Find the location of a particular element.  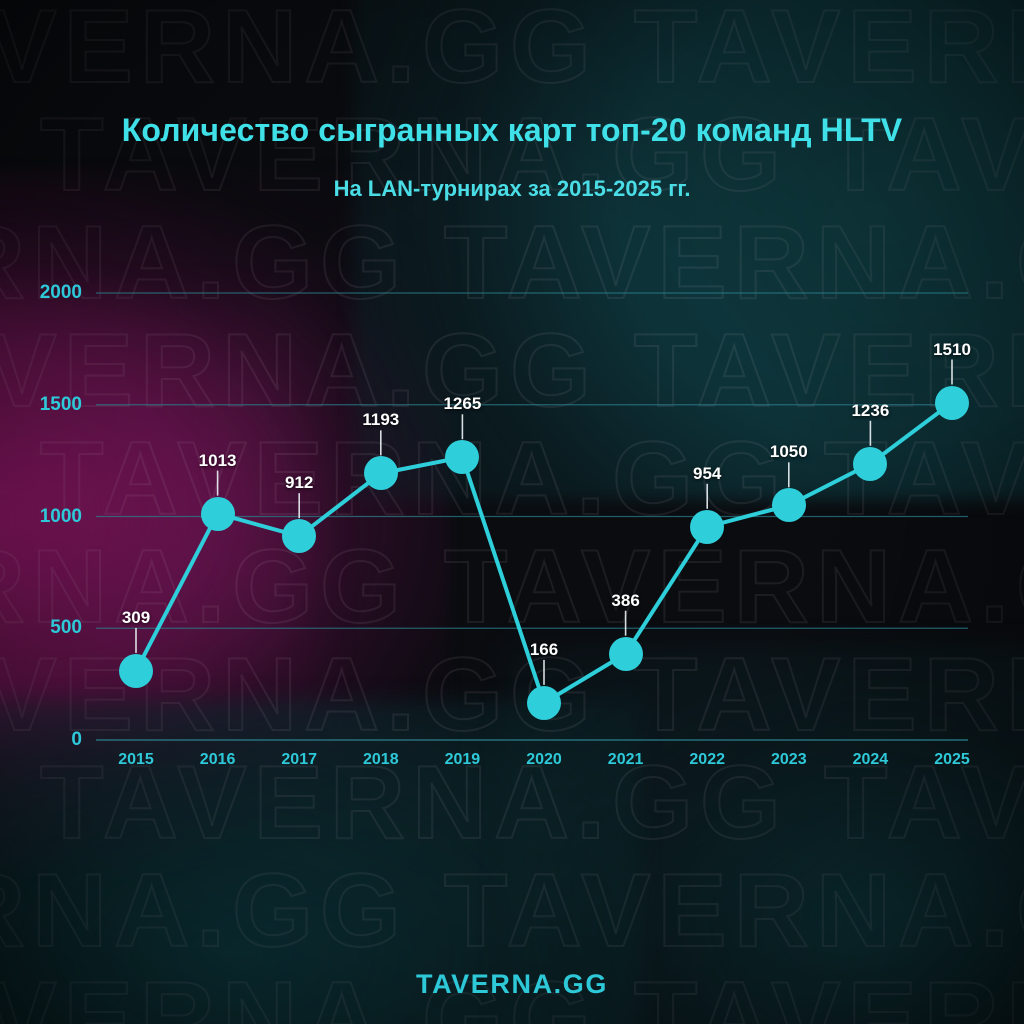

y-axis-tick-label: 0 is located at coordinates (76, 739).